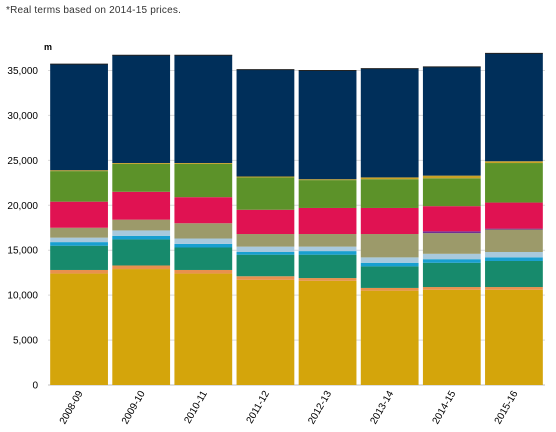 The image size is (556, 432). What do you see at coordinates (35, 386) in the screenshot?
I see `y-tick-label: 0` at bounding box center [35, 386].